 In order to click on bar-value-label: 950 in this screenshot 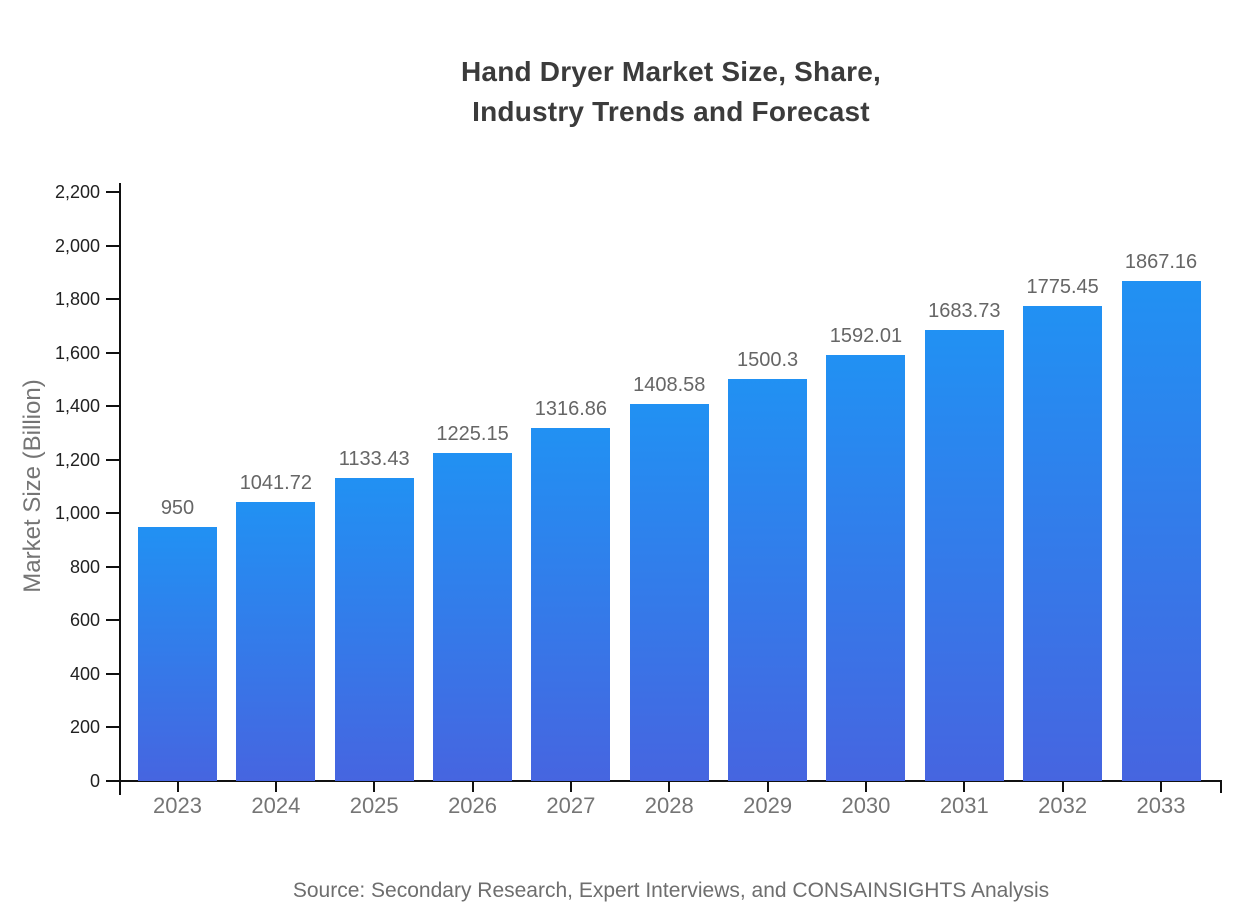, I will do `click(177, 507)`.